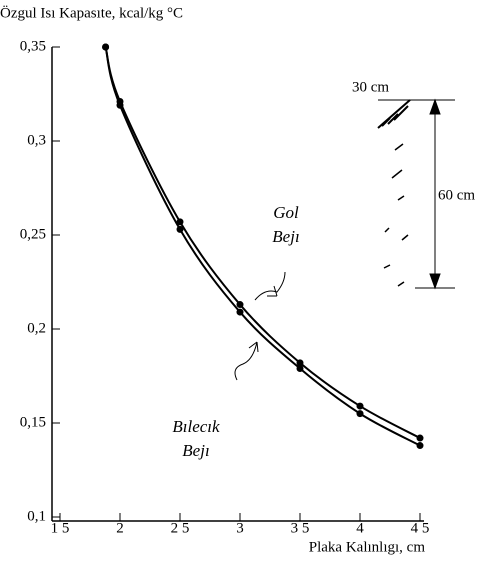  Describe the element at coordinates (36, 516) in the screenshot. I see `y-tick-label: 0,1` at that location.